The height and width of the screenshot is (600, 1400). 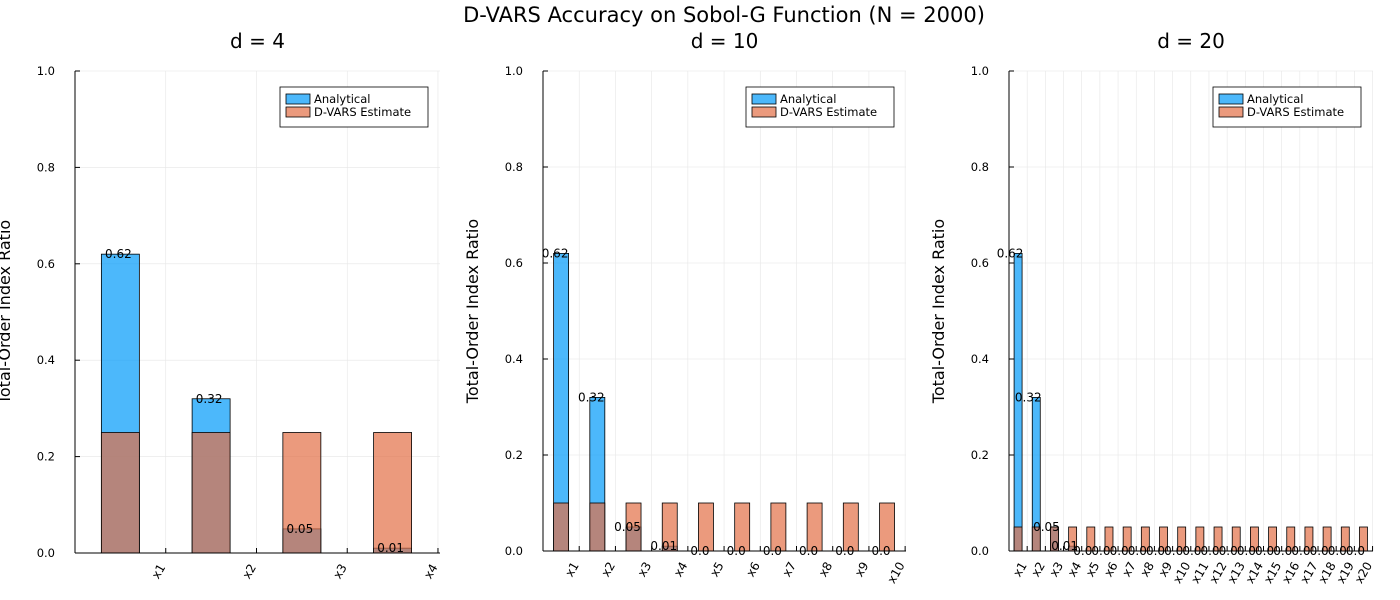 What do you see at coordinates (725, 41) in the screenshot?
I see `subplot-title: d = 10` at bounding box center [725, 41].